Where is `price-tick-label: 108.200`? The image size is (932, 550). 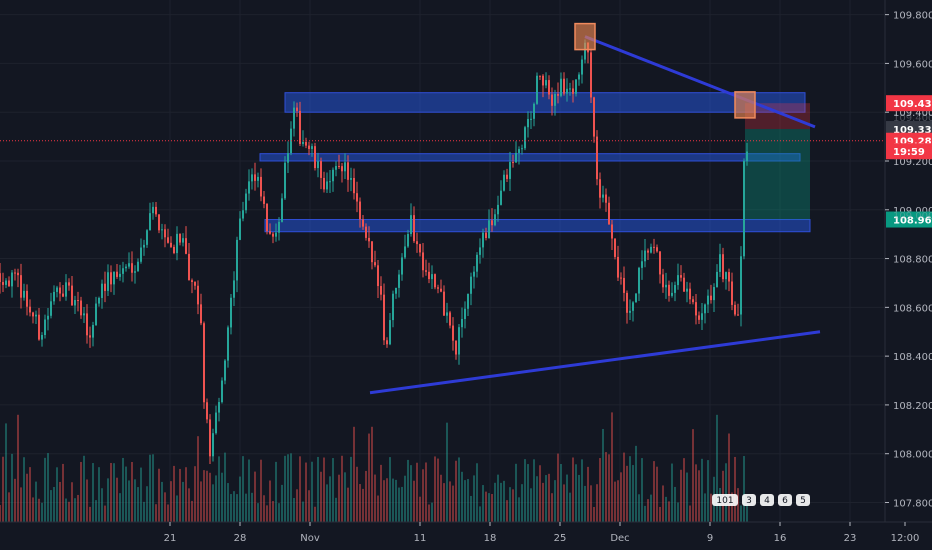 price-tick-label: 108.200 is located at coordinates (912, 406).